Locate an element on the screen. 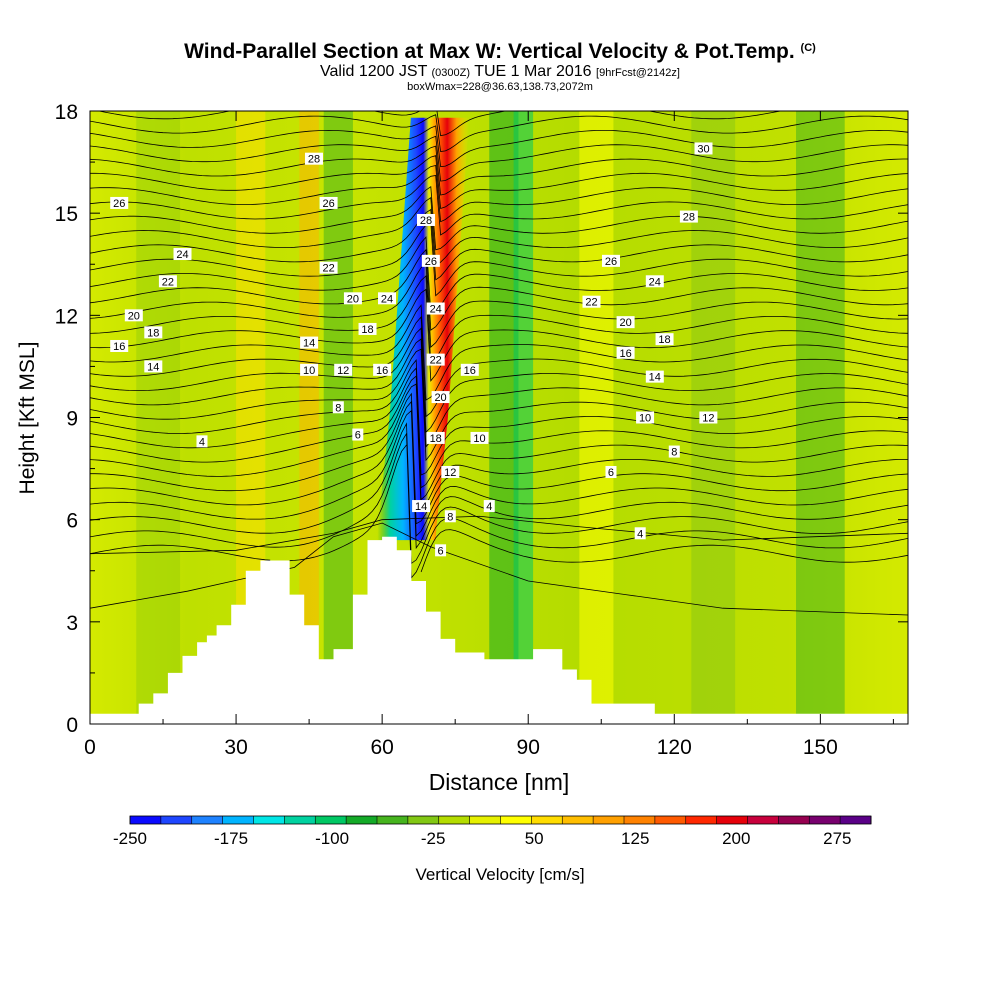 This screenshot has height=1000, width=1000. contour-label: 28 is located at coordinates (313, 159).